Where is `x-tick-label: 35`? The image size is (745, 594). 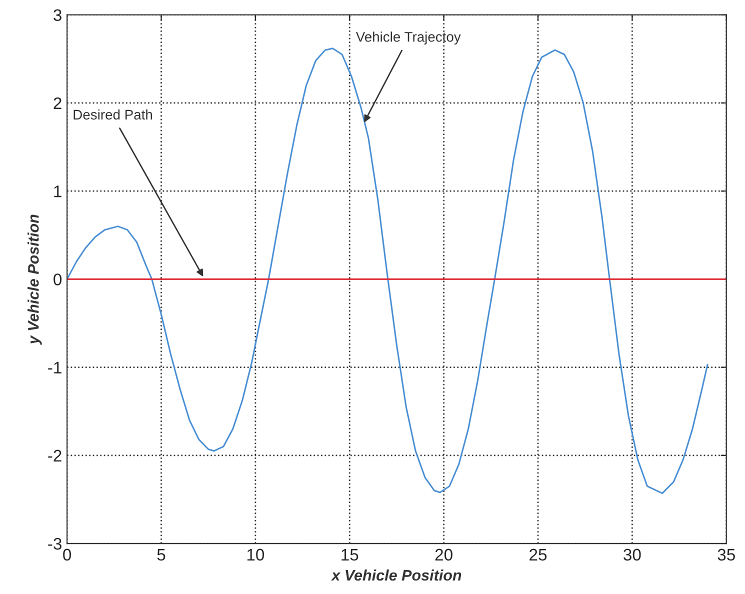 x-tick-label: 35 is located at coordinates (726, 554).